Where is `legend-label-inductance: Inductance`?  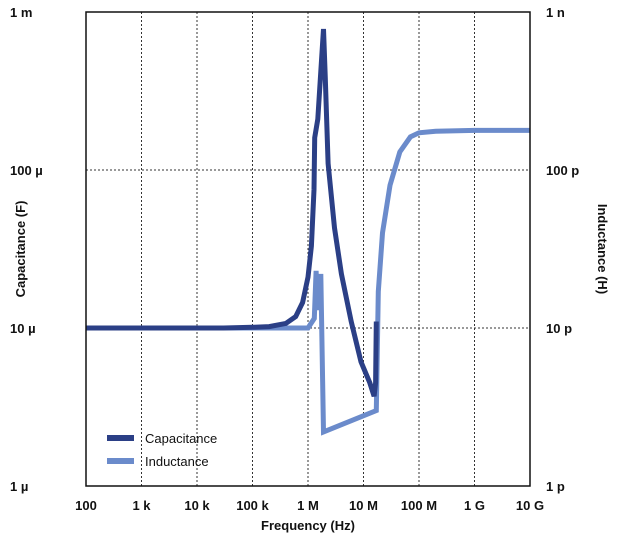
legend-label-inductance: Inductance is located at coordinates (177, 461).